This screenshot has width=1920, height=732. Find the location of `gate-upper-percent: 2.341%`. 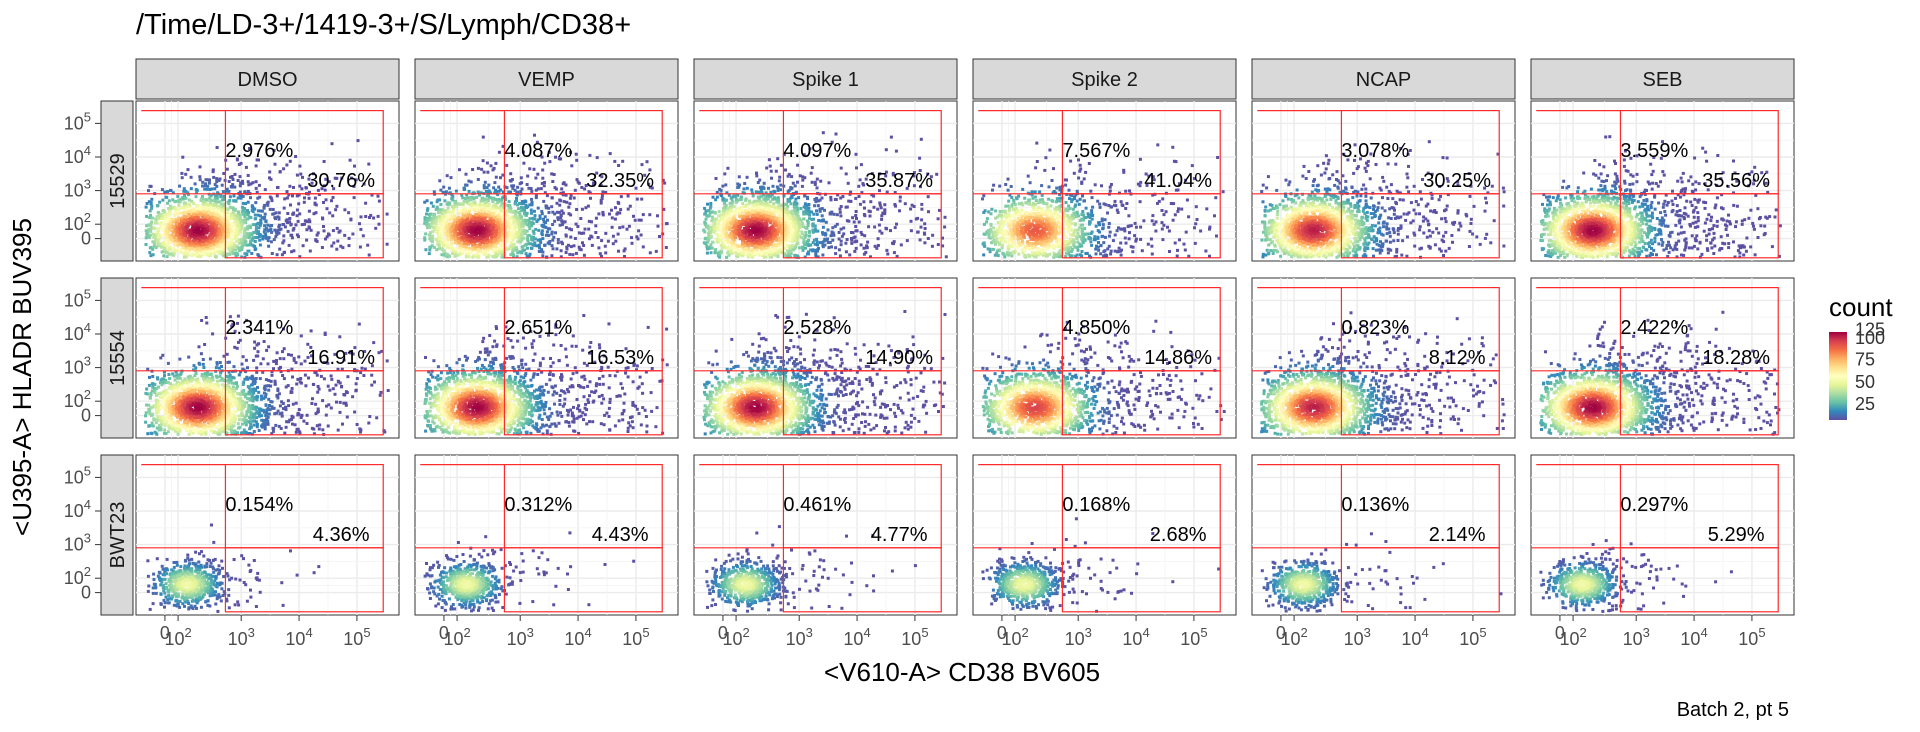

gate-upper-percent: 2.341% is located at coordinates (259, 328).